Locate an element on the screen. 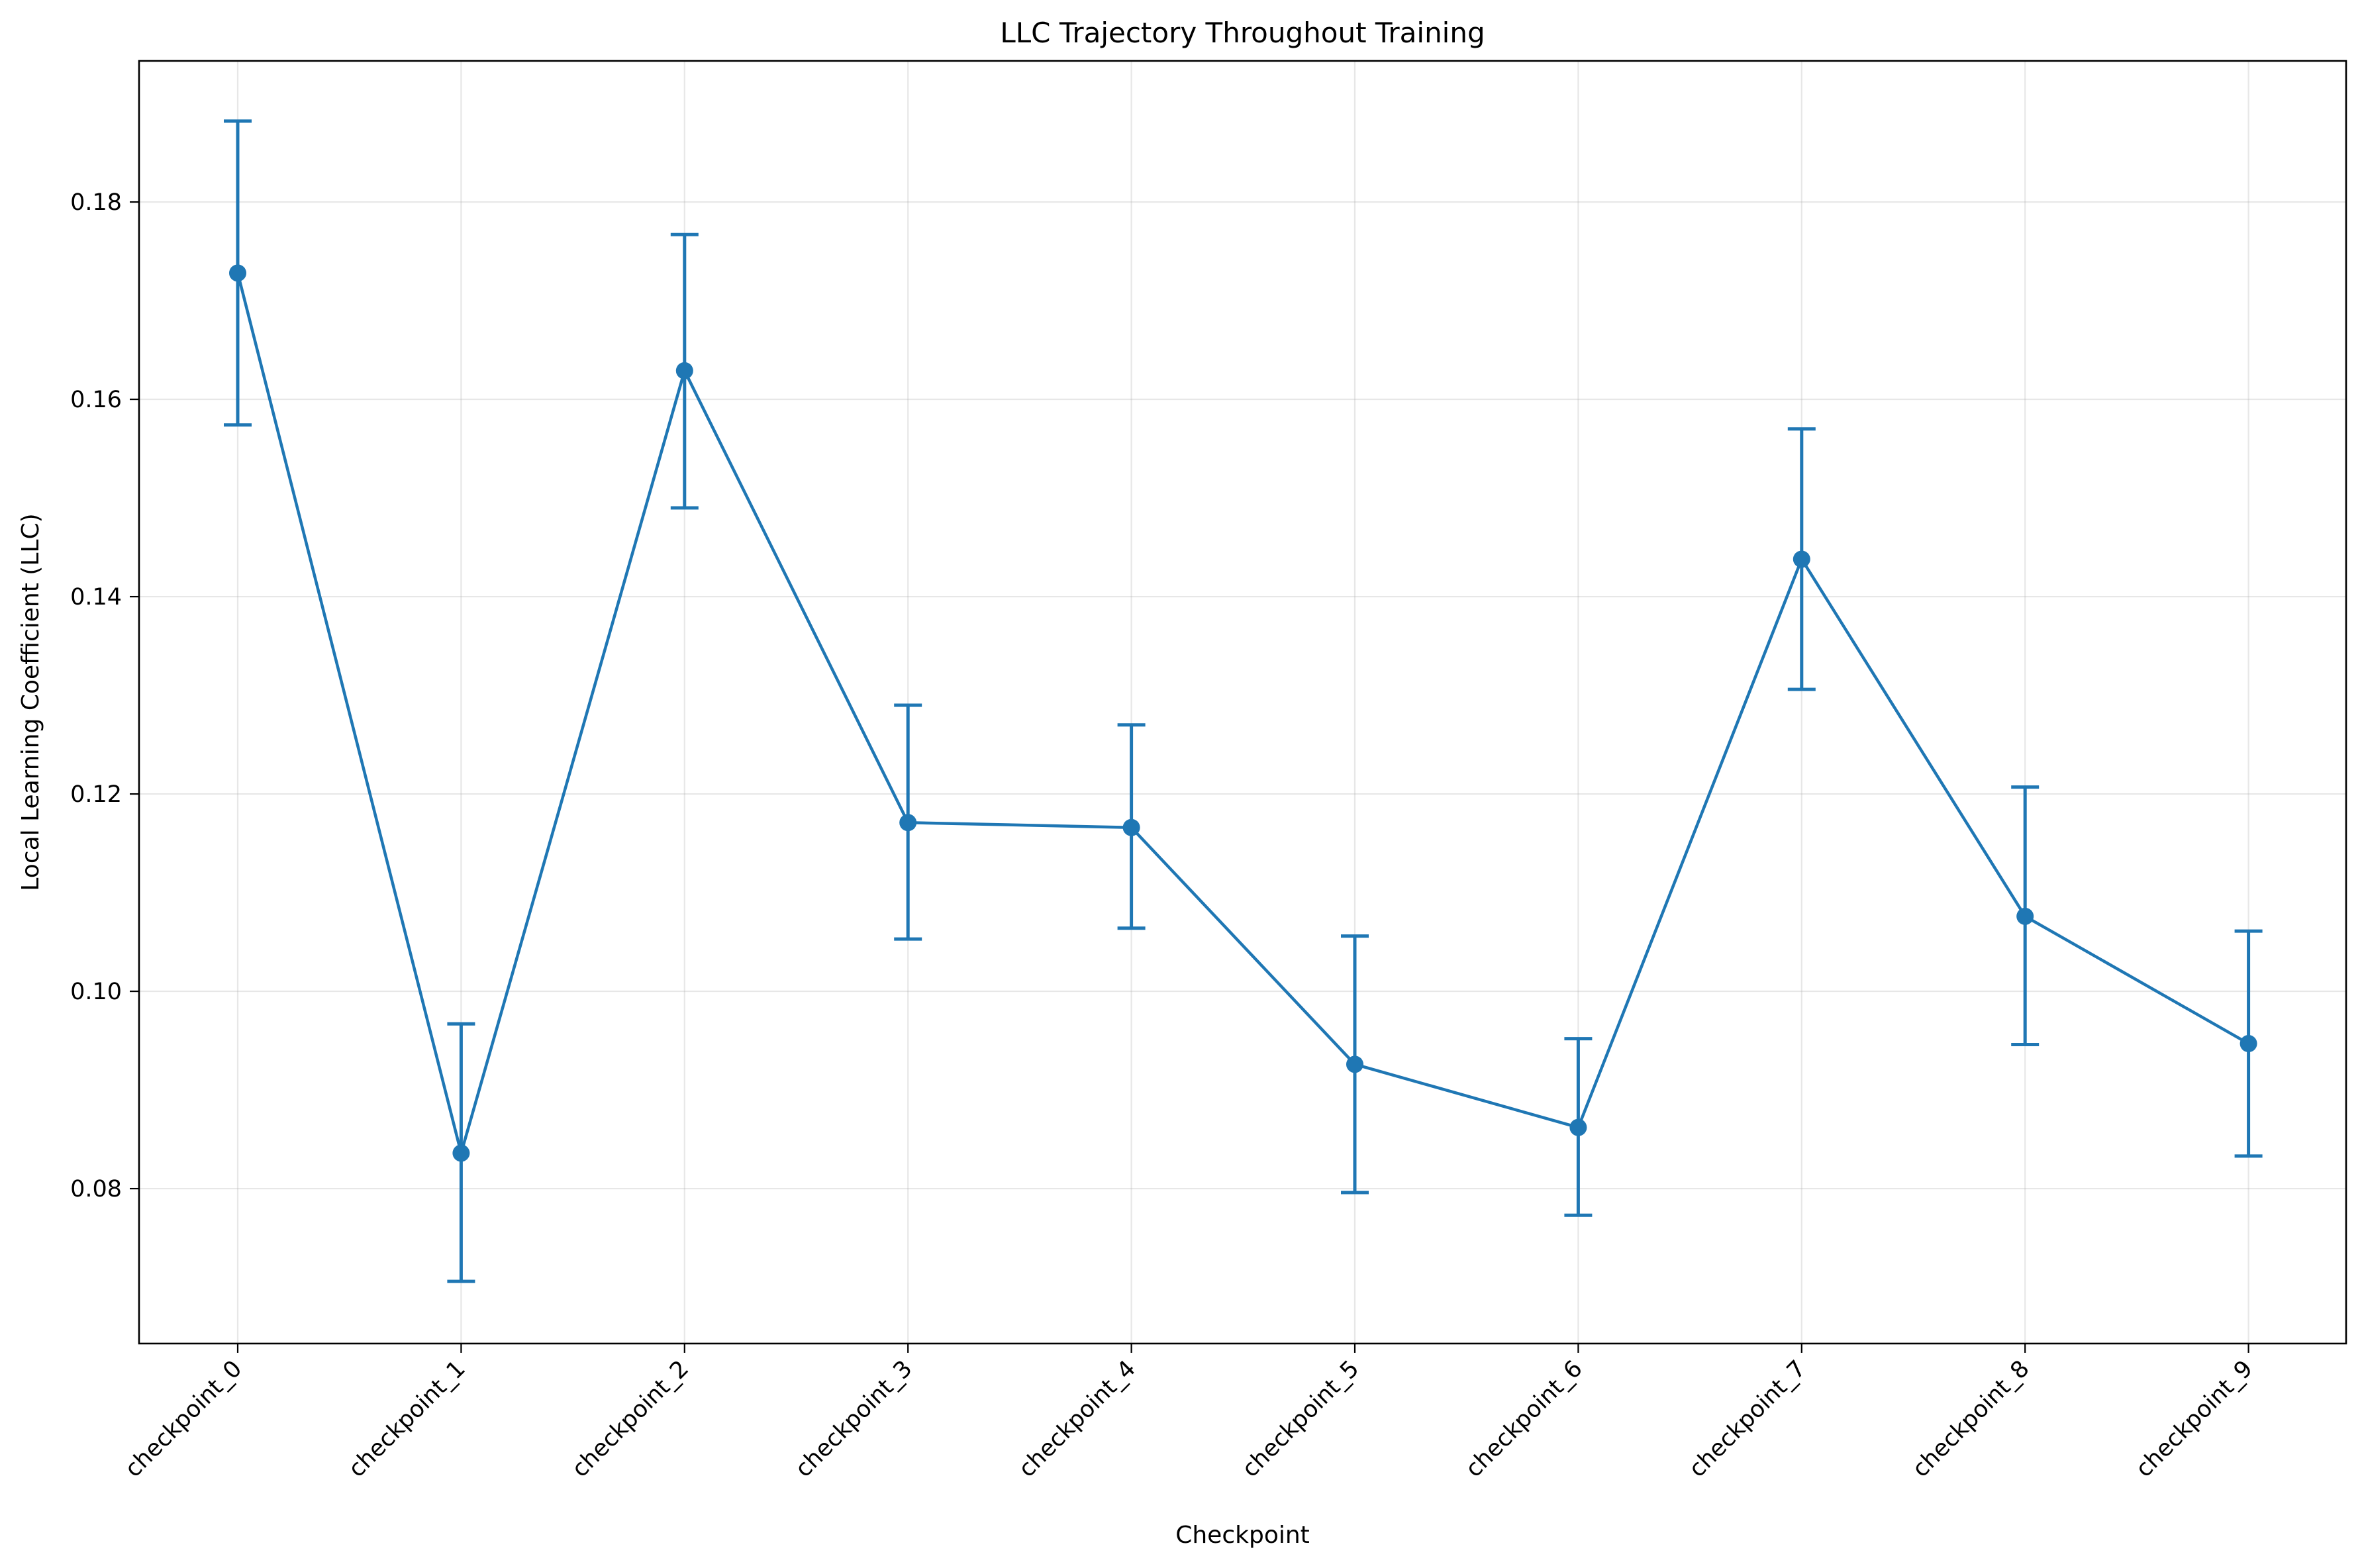 Image resolution: width=2362 pixels, height=1568 pixels. y-axis-label: Local Learning Coefficient (LLC) is located at coordinates (31, 702).